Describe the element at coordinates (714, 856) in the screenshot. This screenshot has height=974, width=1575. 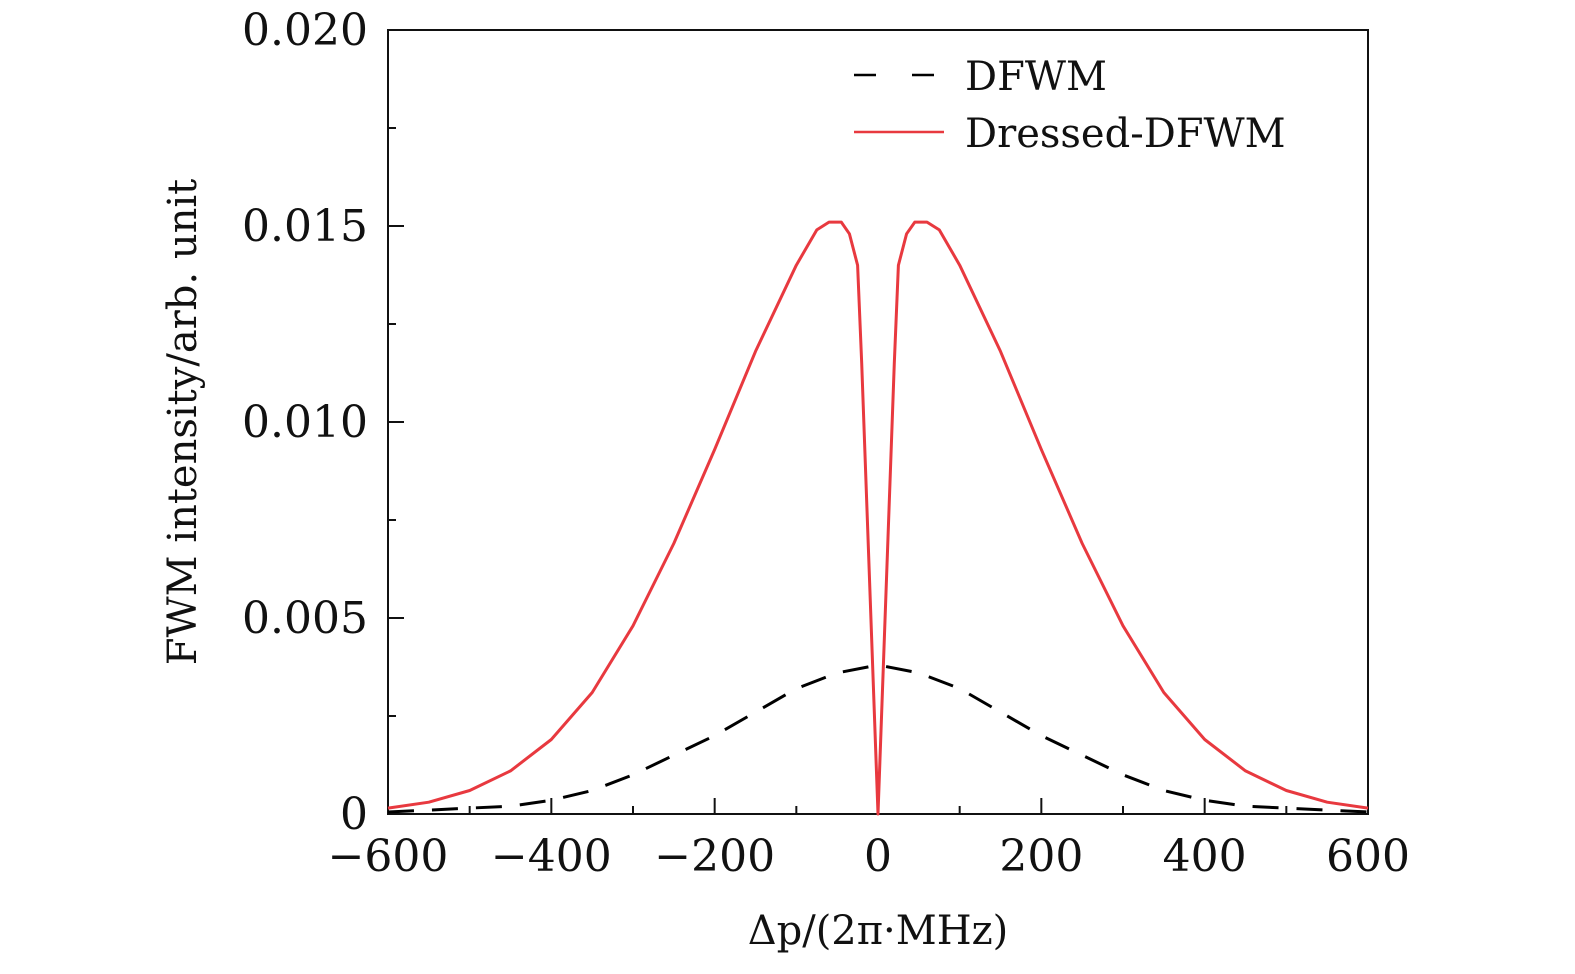
I see `x-tick-label: −200` at that location.